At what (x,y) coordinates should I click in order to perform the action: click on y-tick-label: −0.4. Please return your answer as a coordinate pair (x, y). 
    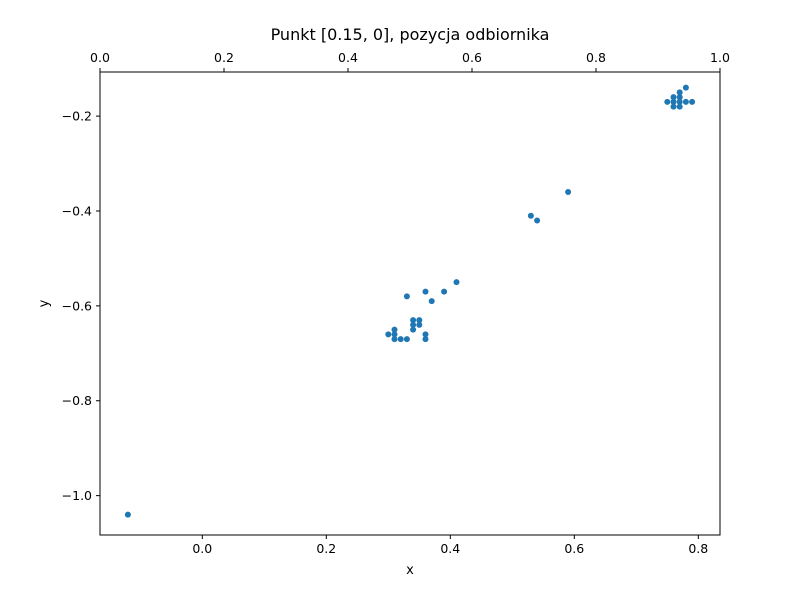
    Looking at the image, I should click on (77, 210).